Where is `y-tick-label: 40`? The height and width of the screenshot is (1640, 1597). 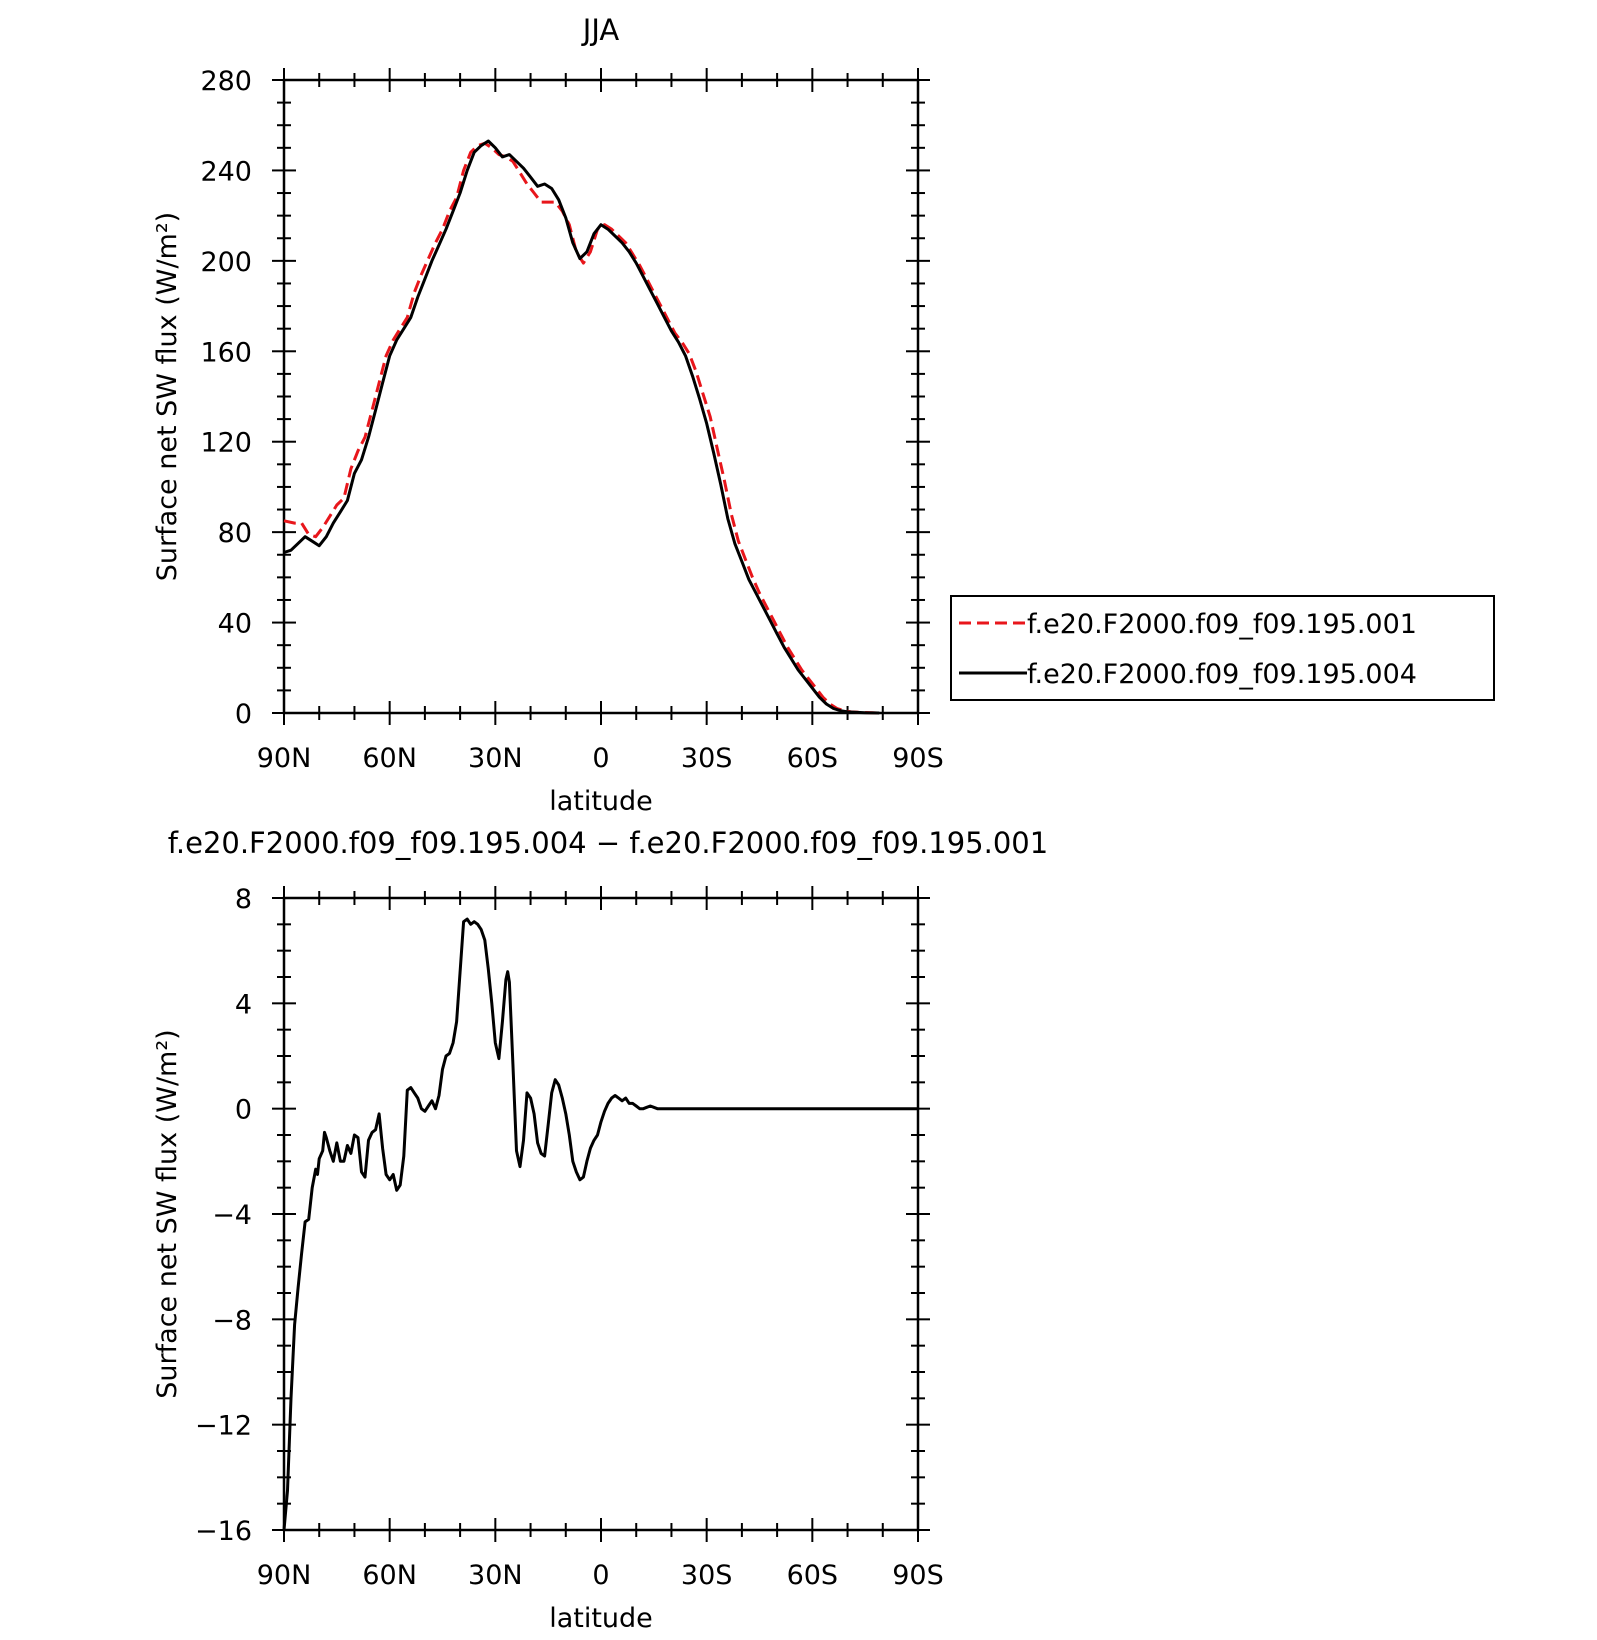
y-tick-label: 40 is located at coordinates (235, 624).